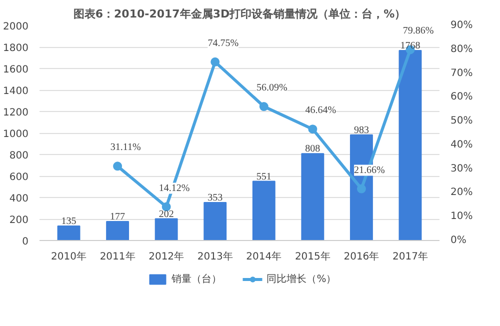 This screenshot has height=326, width=500. Describe the element at coordinates (461, 192) in the screenshot. I see `y2-tick-label: 20%` at that location.